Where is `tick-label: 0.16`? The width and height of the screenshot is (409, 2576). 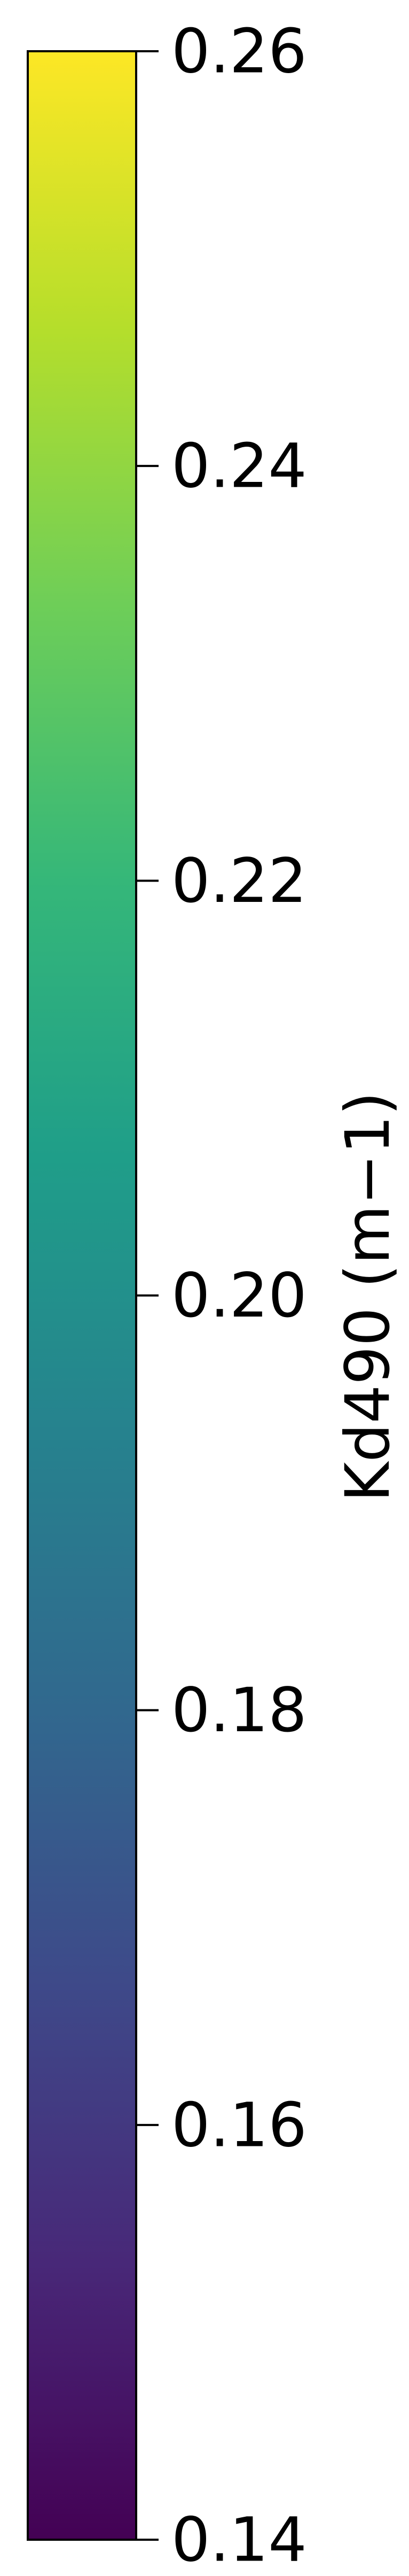
tick-label: 0.16 is located at coordinates (239, 2124).